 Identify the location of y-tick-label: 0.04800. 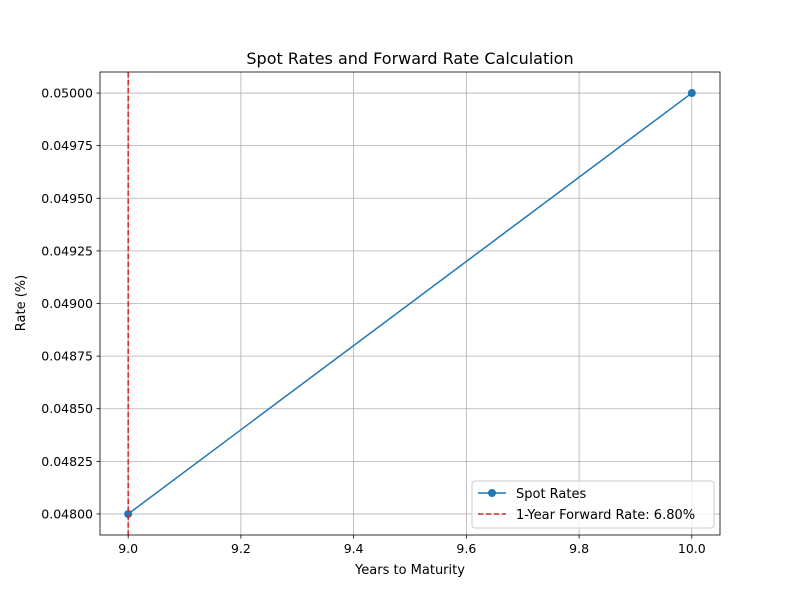
(67, 513).